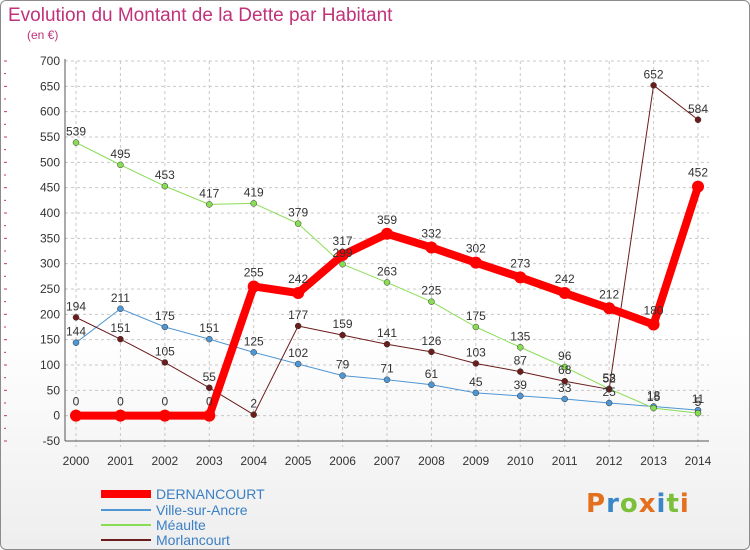 The width and height of the screenshot is (750, 550). Describe the element at coordinates (120, 298) in the screenshot. I see `data-label: 211` at that location.